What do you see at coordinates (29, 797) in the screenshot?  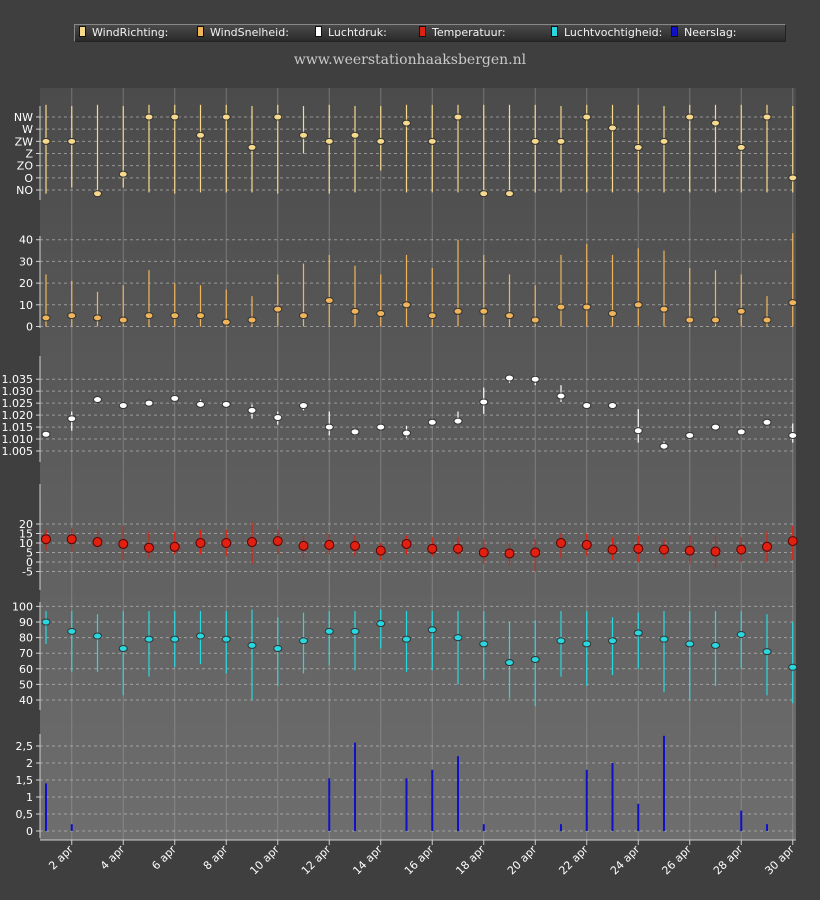 I see `y-tick-label: 1` at bounding box center [29, 797].